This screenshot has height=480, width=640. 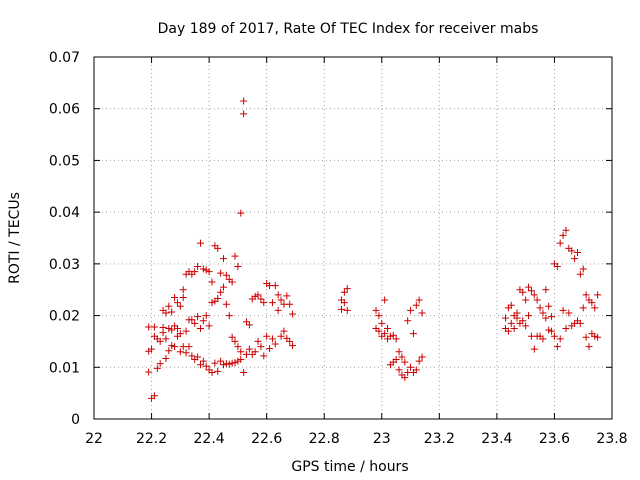 What do you see at coordinates (439, 439) in the screenshot?
I see `x-tick-label: 23.2` at bounding box center [439, 439].